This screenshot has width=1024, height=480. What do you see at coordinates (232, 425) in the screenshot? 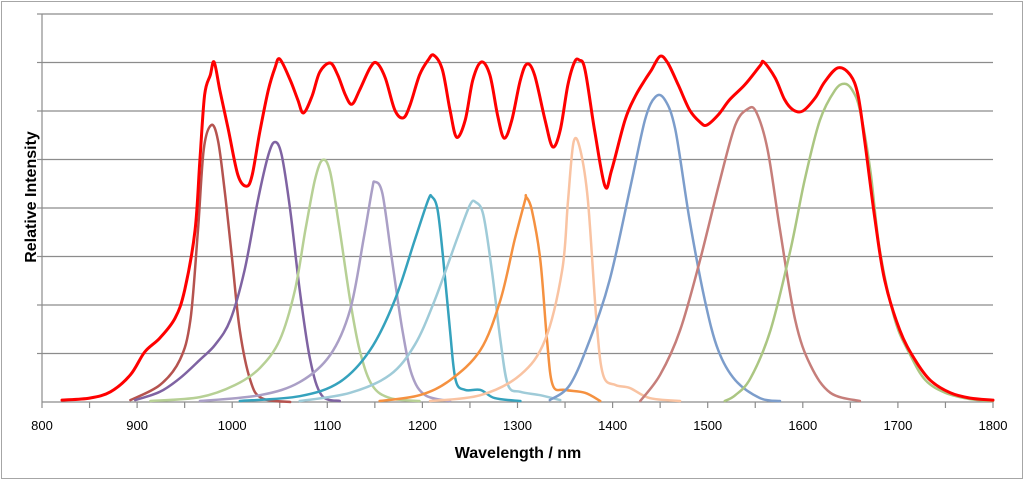
I see `x-tick-label: 1000` at bounding box center [232, 425].